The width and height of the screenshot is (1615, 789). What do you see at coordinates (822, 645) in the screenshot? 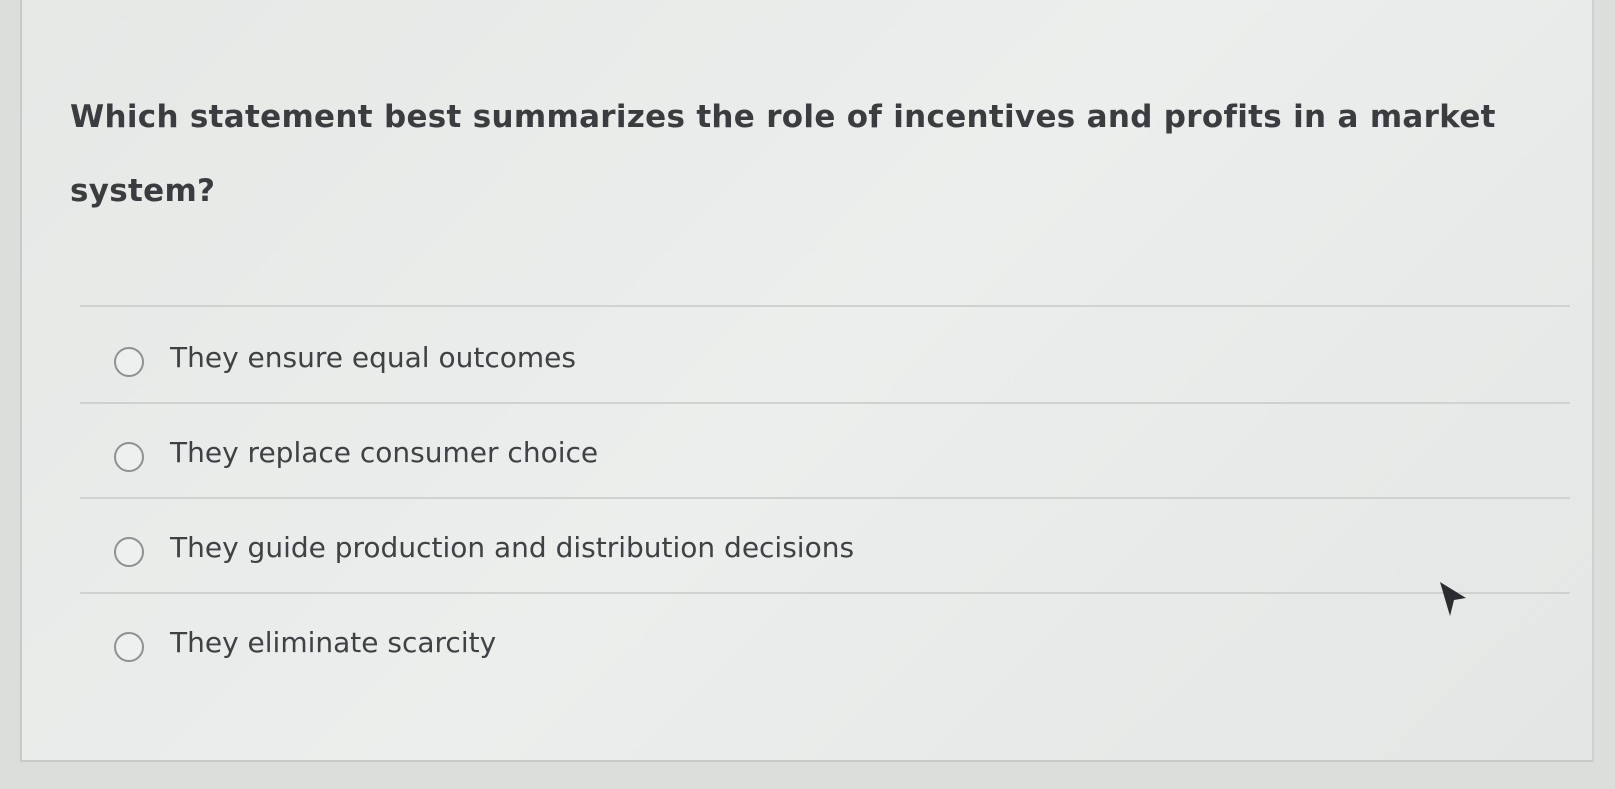
I see `option-4: They eliminate scarcity` at bounding box center [822, 645].